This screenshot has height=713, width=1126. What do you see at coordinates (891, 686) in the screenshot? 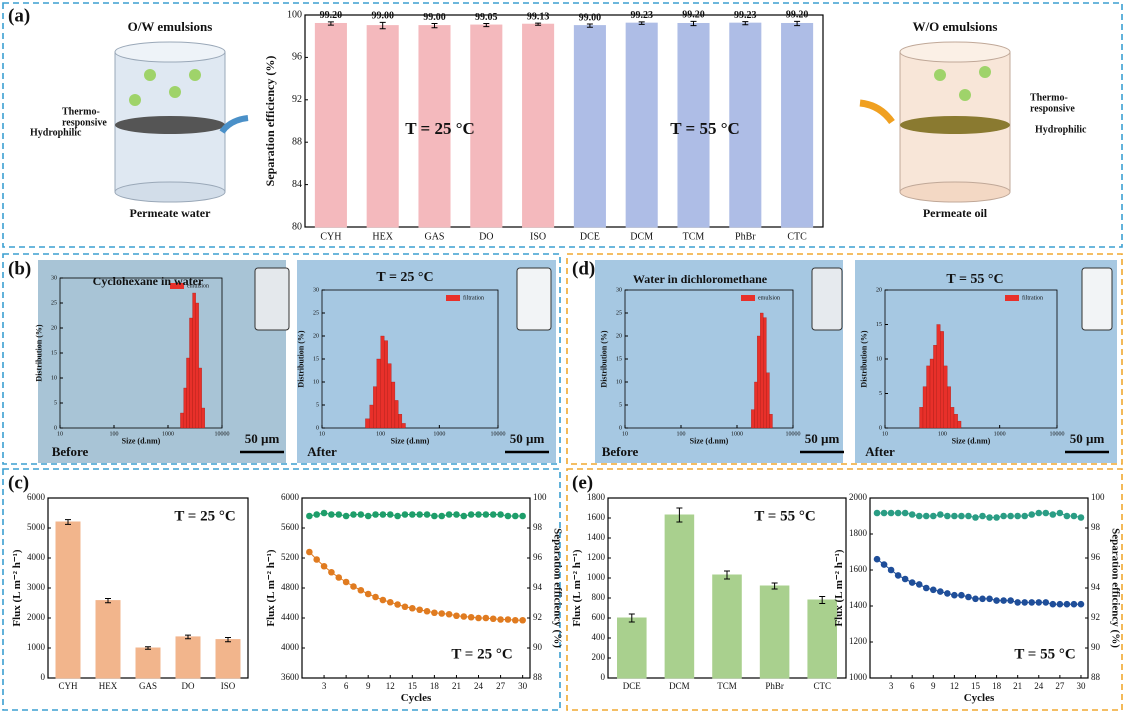
I see `x-tick-label: 3` at bounding box center [891, 686].